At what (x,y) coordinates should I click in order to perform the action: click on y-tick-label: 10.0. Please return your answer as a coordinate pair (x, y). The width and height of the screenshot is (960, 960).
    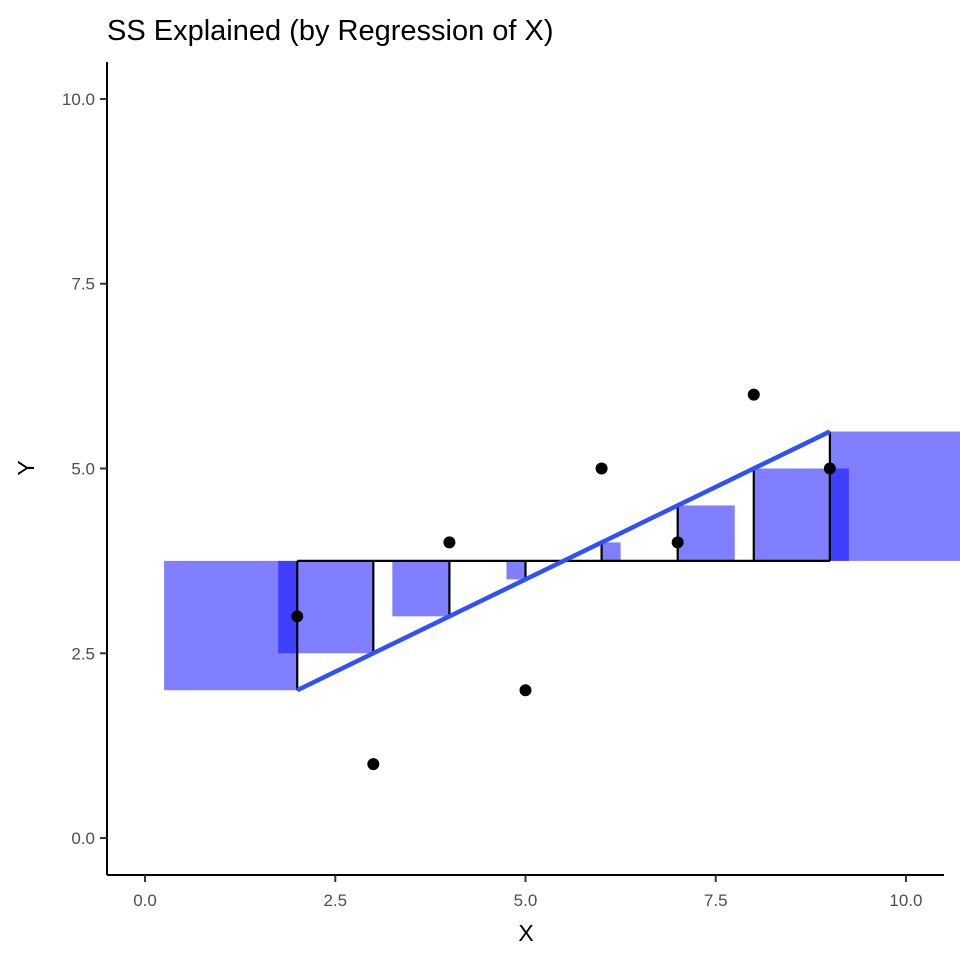
    Looking at the image, I should click on (78, 99).